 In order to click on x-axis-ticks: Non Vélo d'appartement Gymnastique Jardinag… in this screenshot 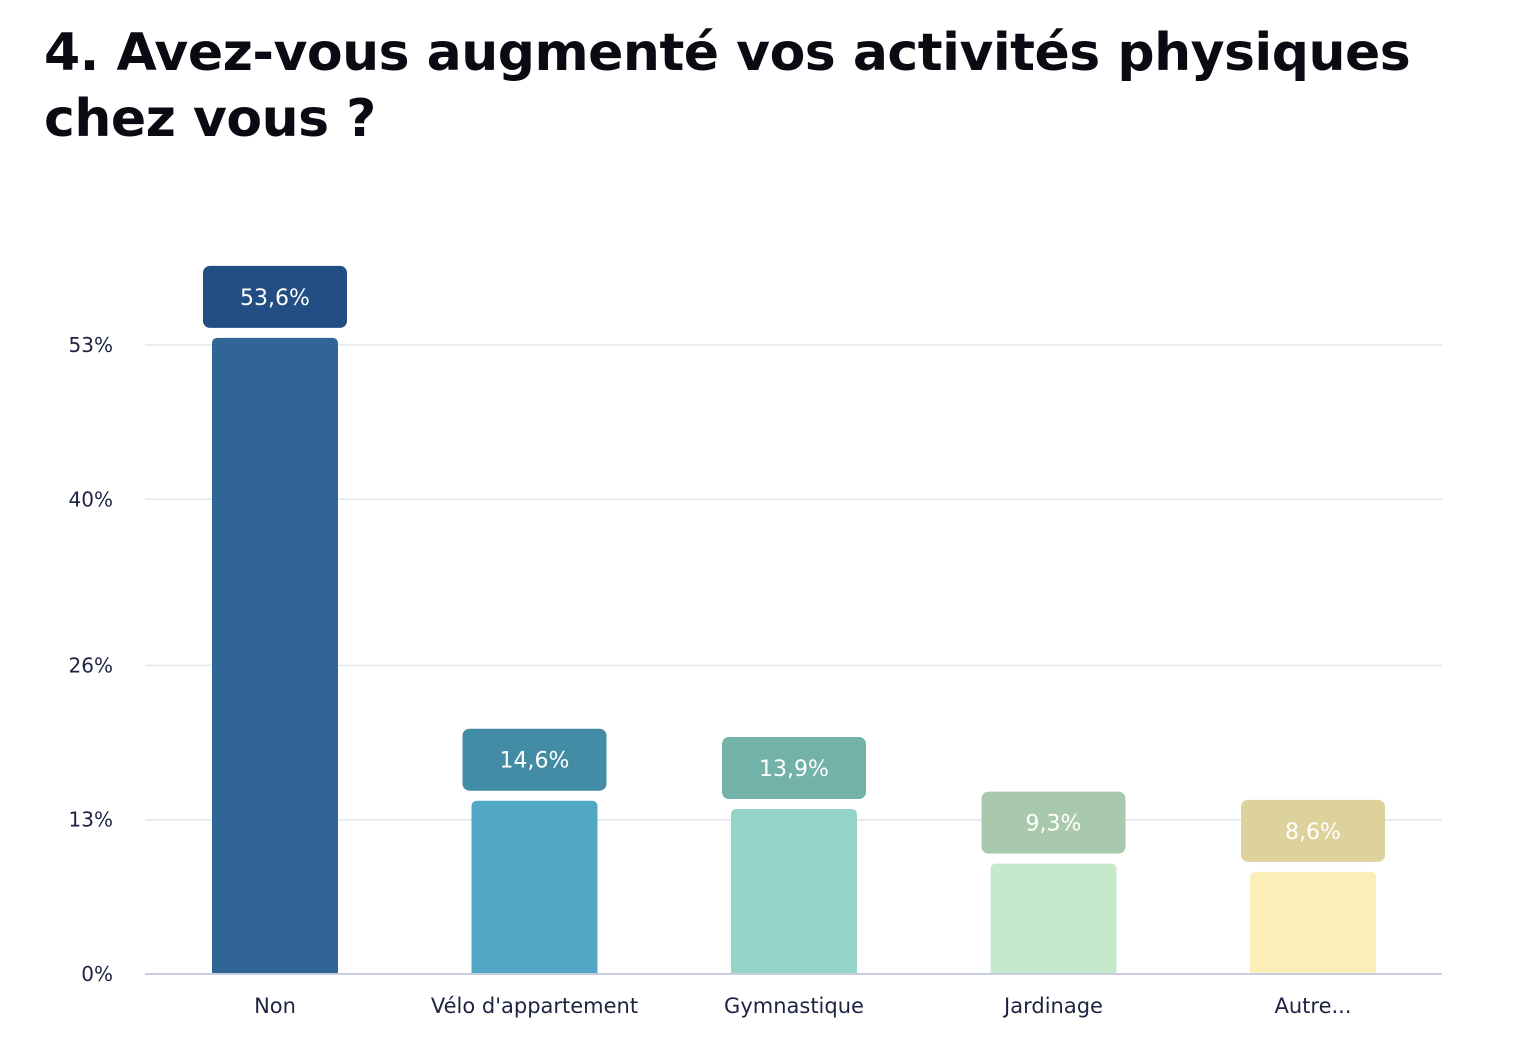, I will do `click(802, 1006)`.